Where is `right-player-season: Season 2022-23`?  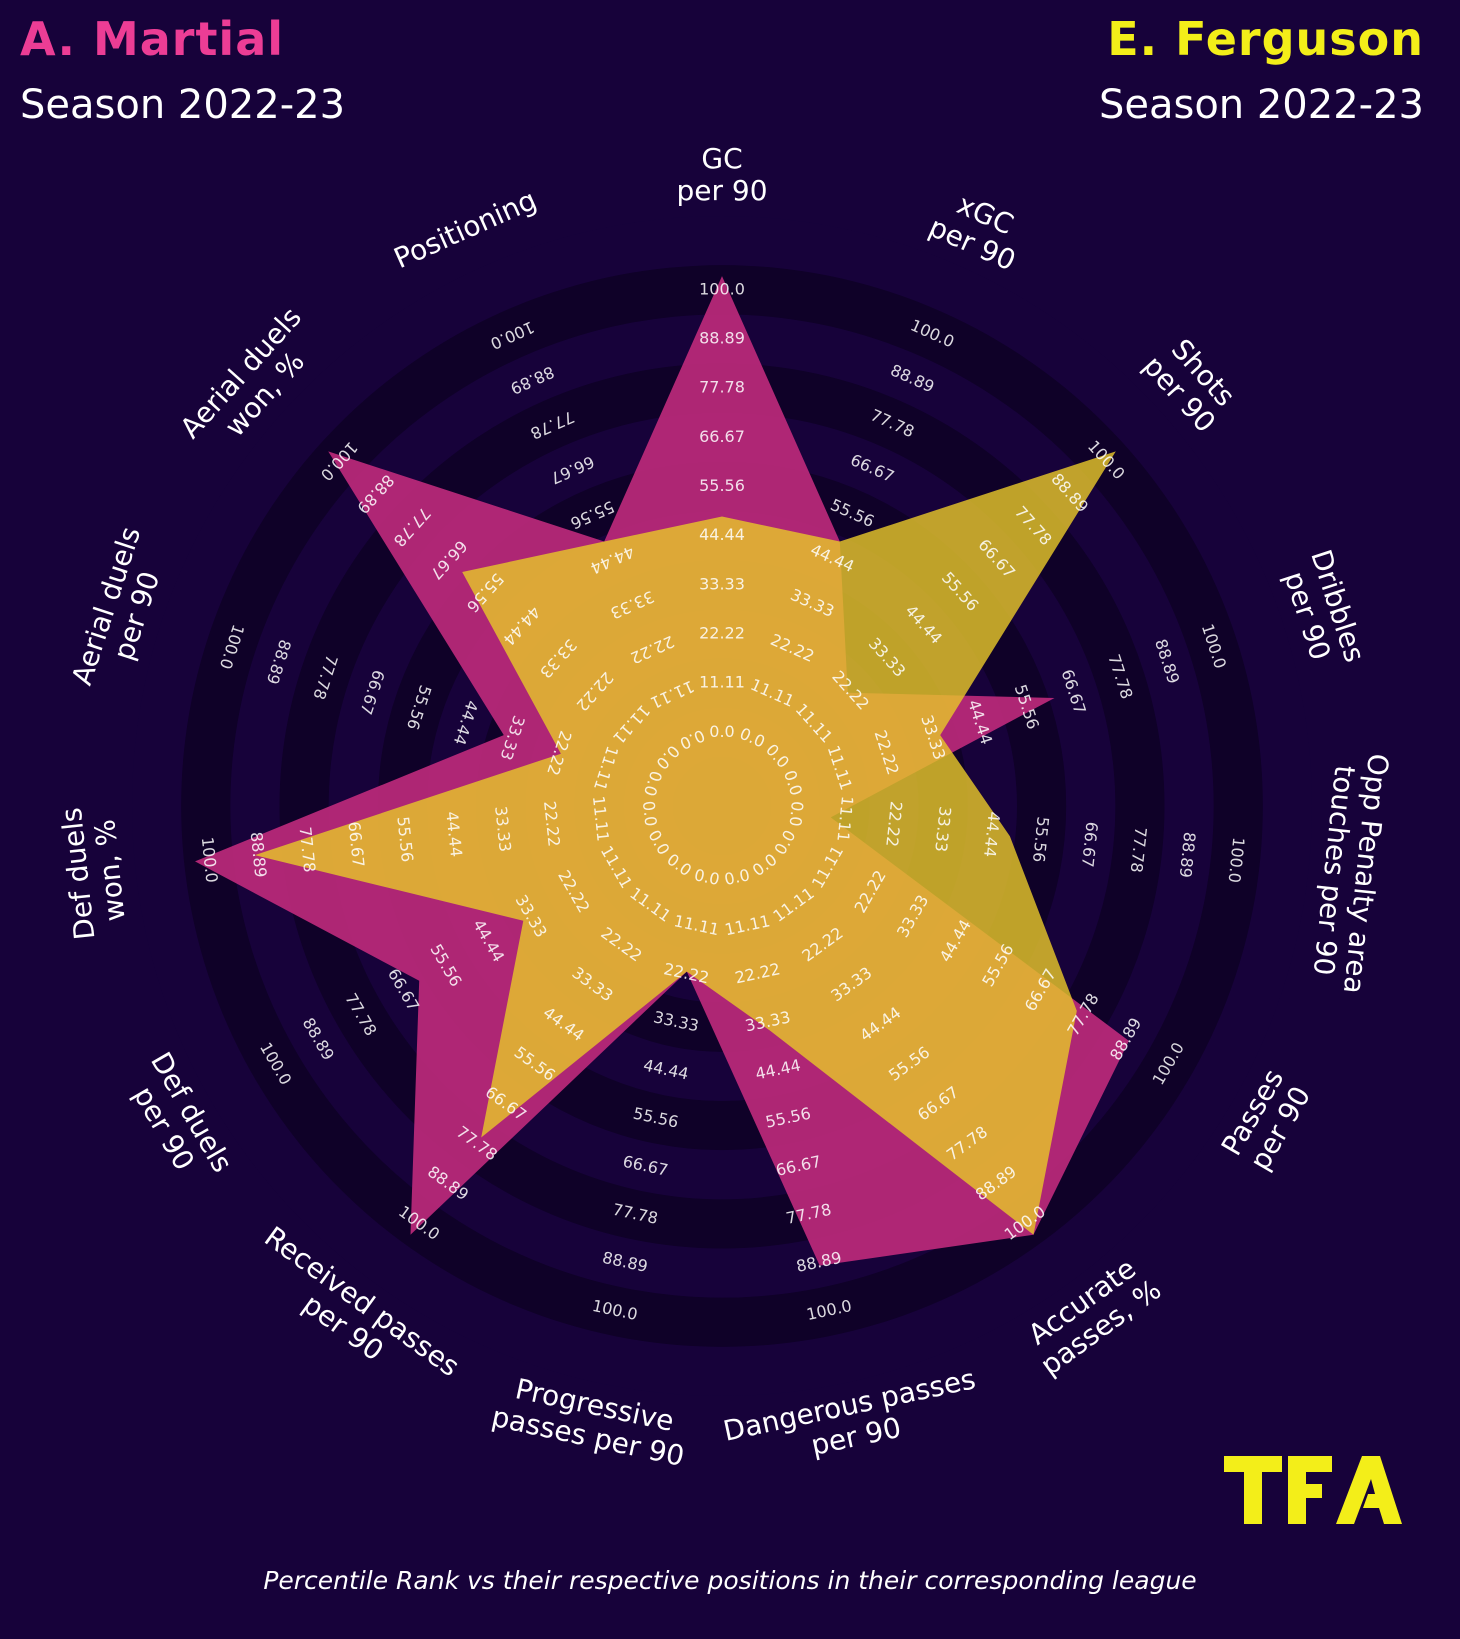
right-player-season: Season 2022-23 is located at coordinates (1261, 105).